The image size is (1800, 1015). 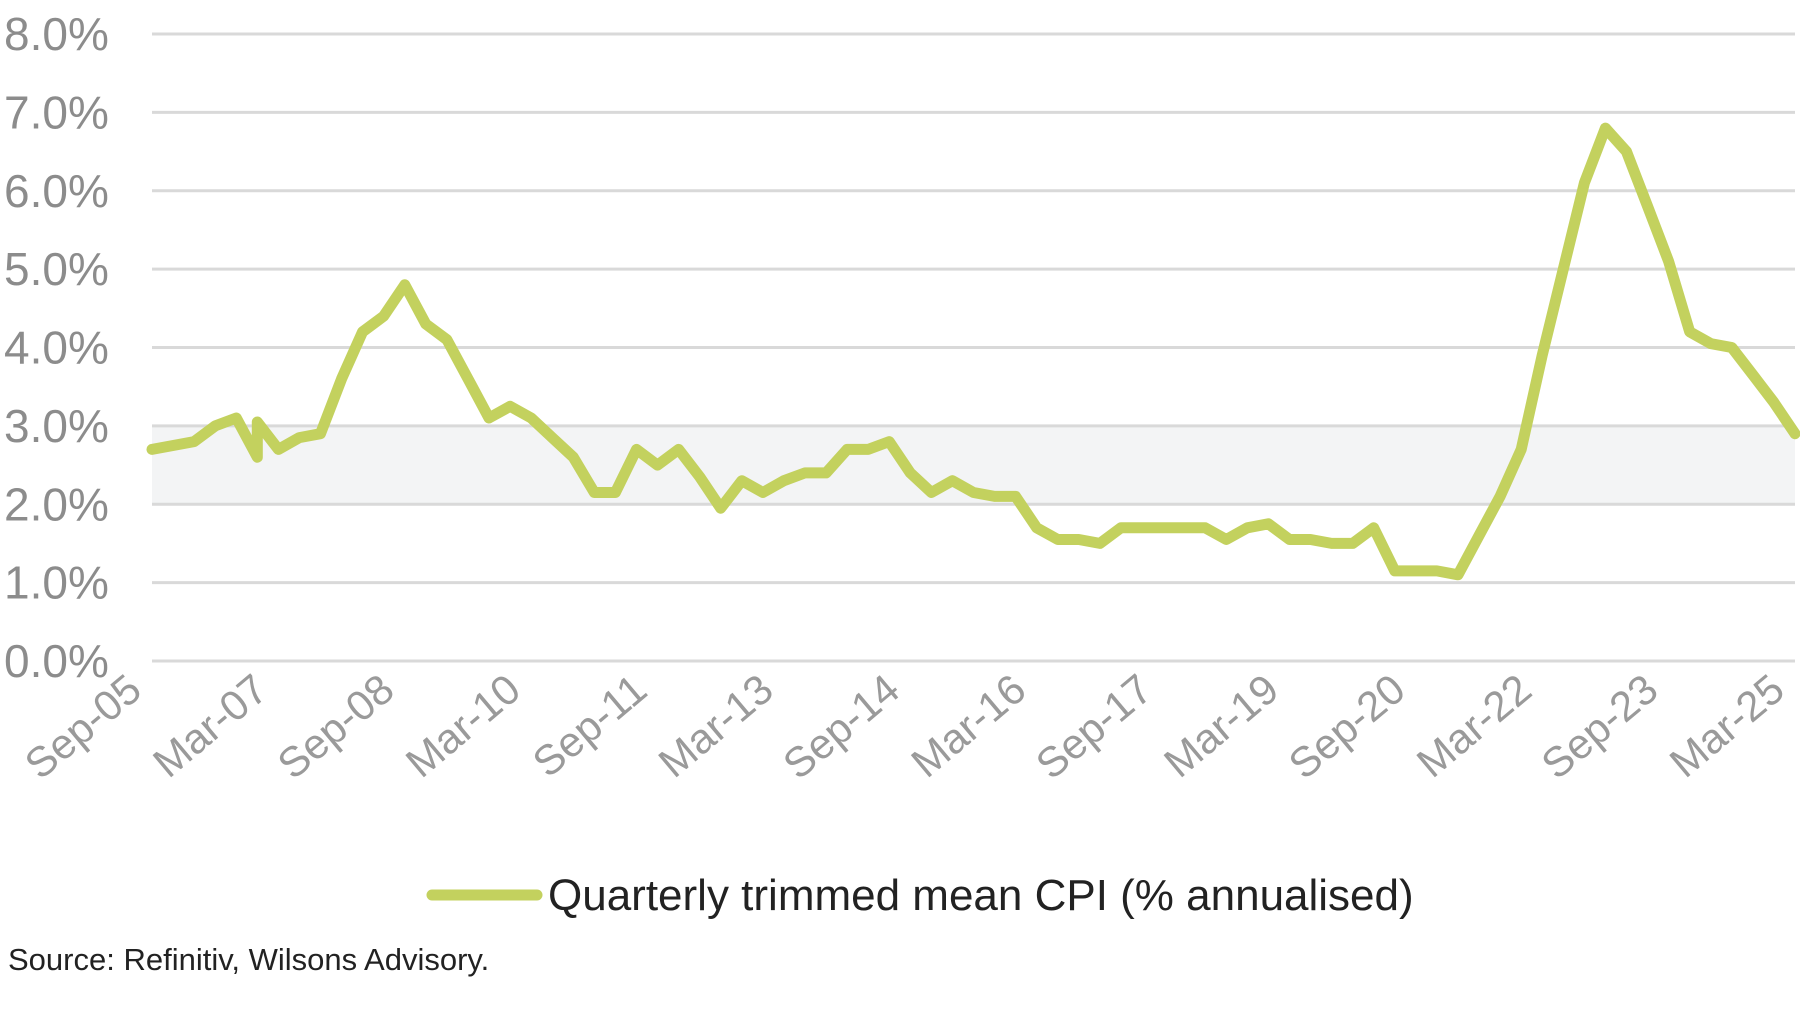 What do you see at coordinates (841, 726) in the screenshot?
I see `x-tick-label: Sep-14` at bounding box center [841, 726].